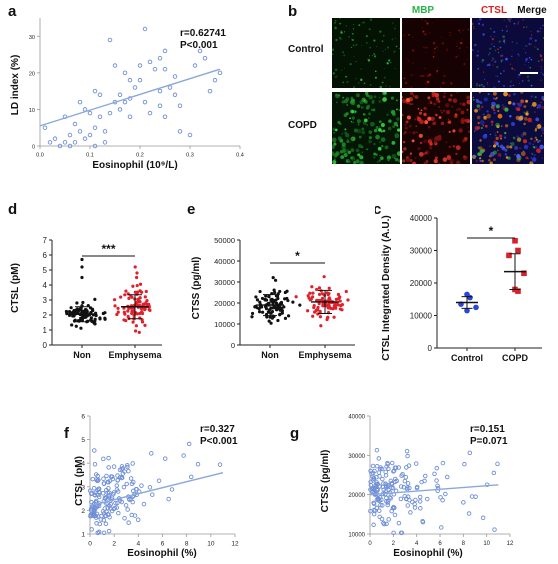  Describe the element at coordinates (32, 111) in the screenshot. I see `y-tick-label: 10` at that location.